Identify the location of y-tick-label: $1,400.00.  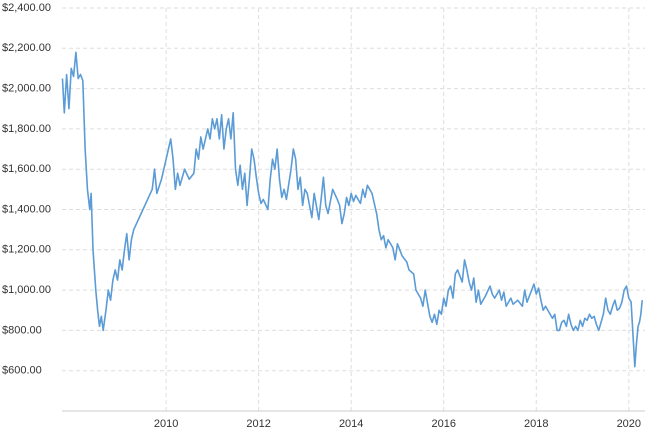
(26, 209).